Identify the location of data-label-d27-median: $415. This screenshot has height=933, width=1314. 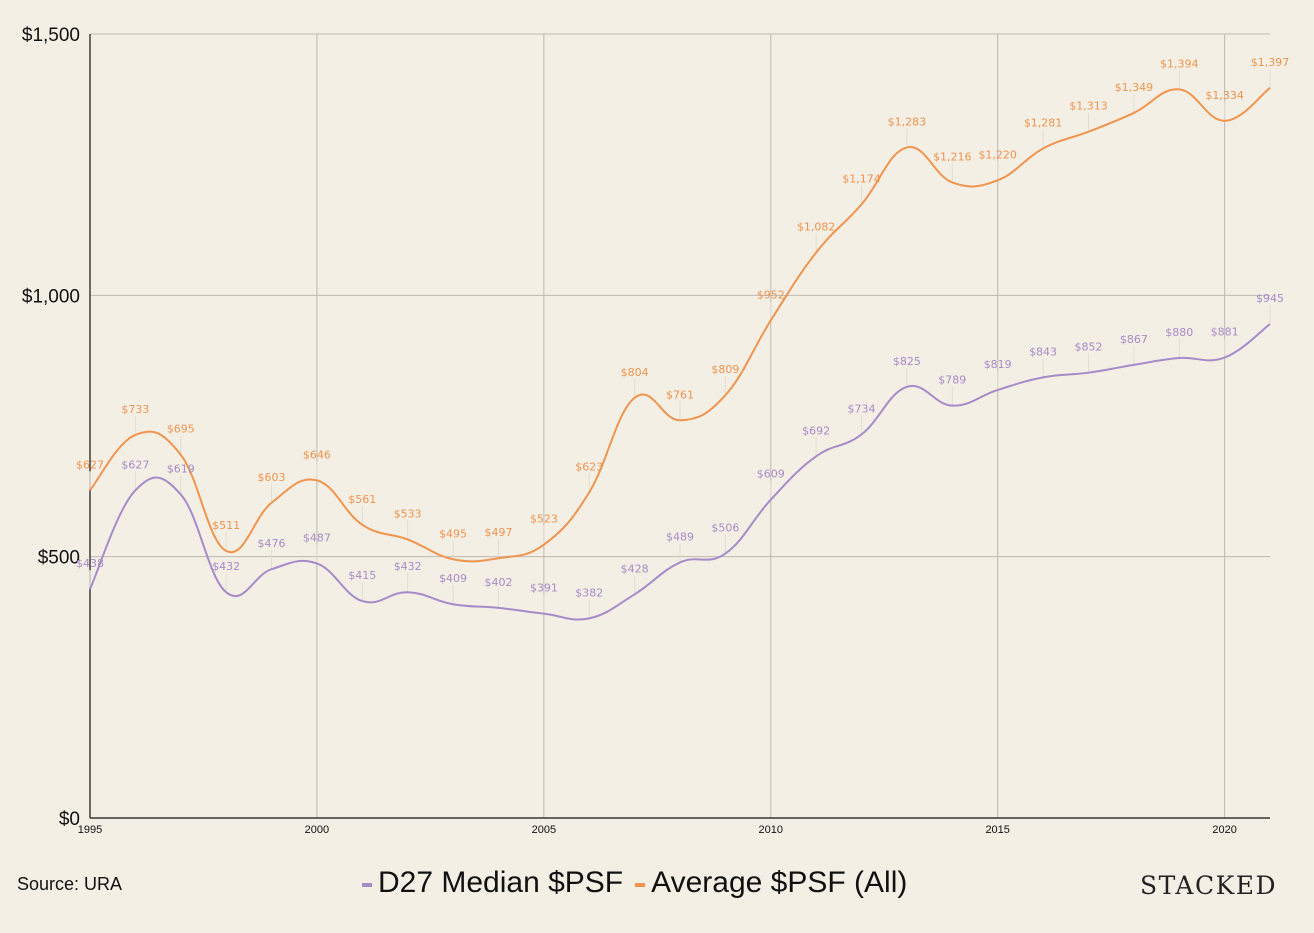
(362, 575).